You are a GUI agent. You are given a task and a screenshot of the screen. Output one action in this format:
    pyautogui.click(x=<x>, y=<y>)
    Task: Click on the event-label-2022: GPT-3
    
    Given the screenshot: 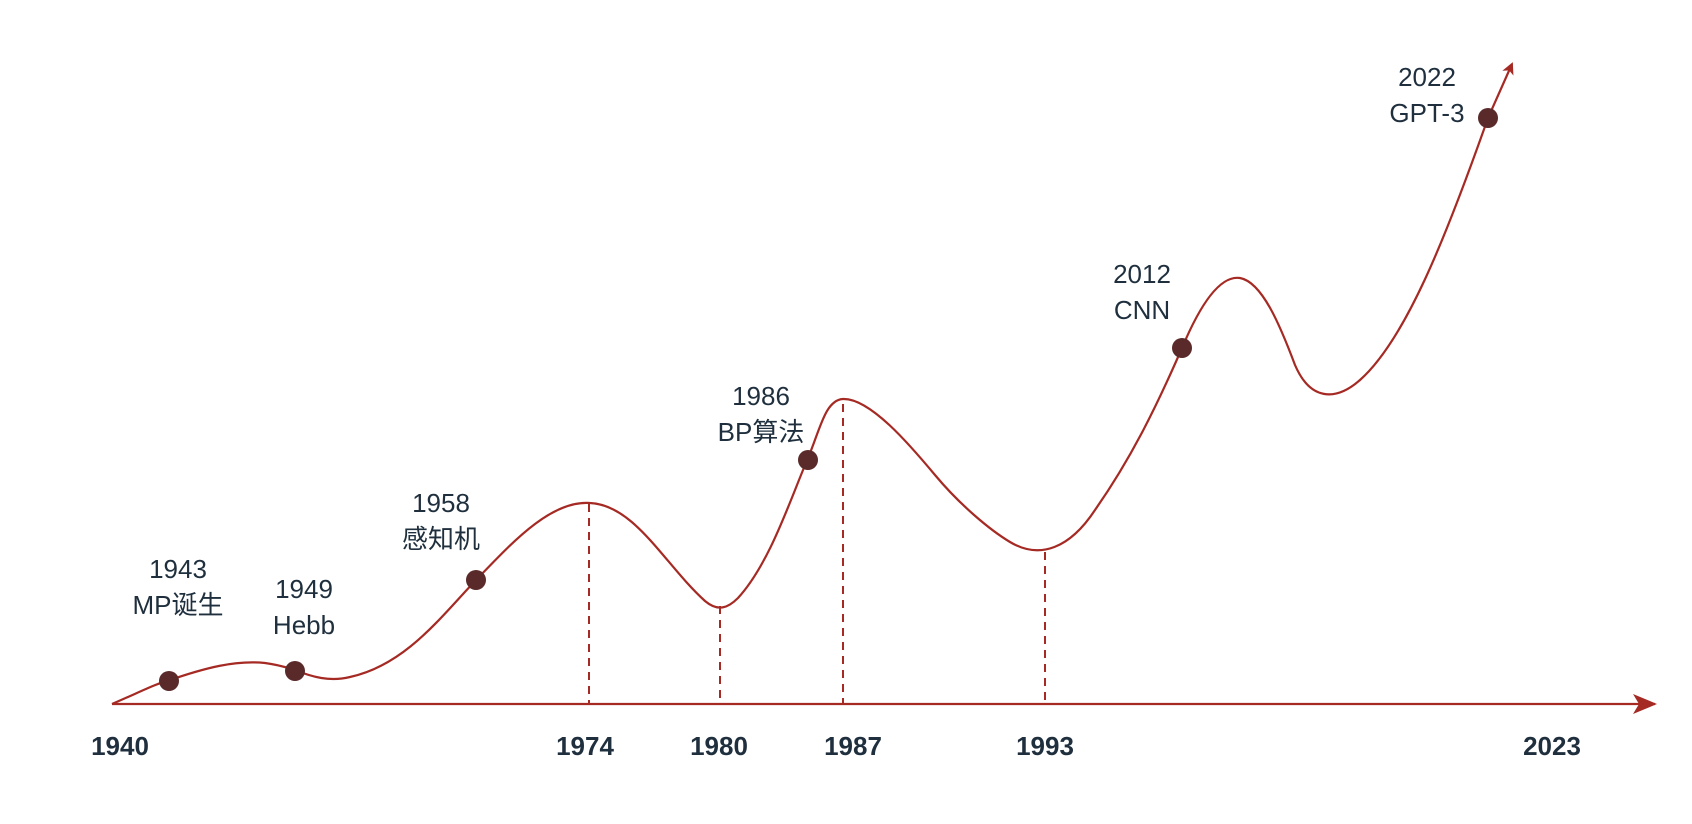 What is the action you would take?
    pyautogui.click(x=1426, y=113)
    